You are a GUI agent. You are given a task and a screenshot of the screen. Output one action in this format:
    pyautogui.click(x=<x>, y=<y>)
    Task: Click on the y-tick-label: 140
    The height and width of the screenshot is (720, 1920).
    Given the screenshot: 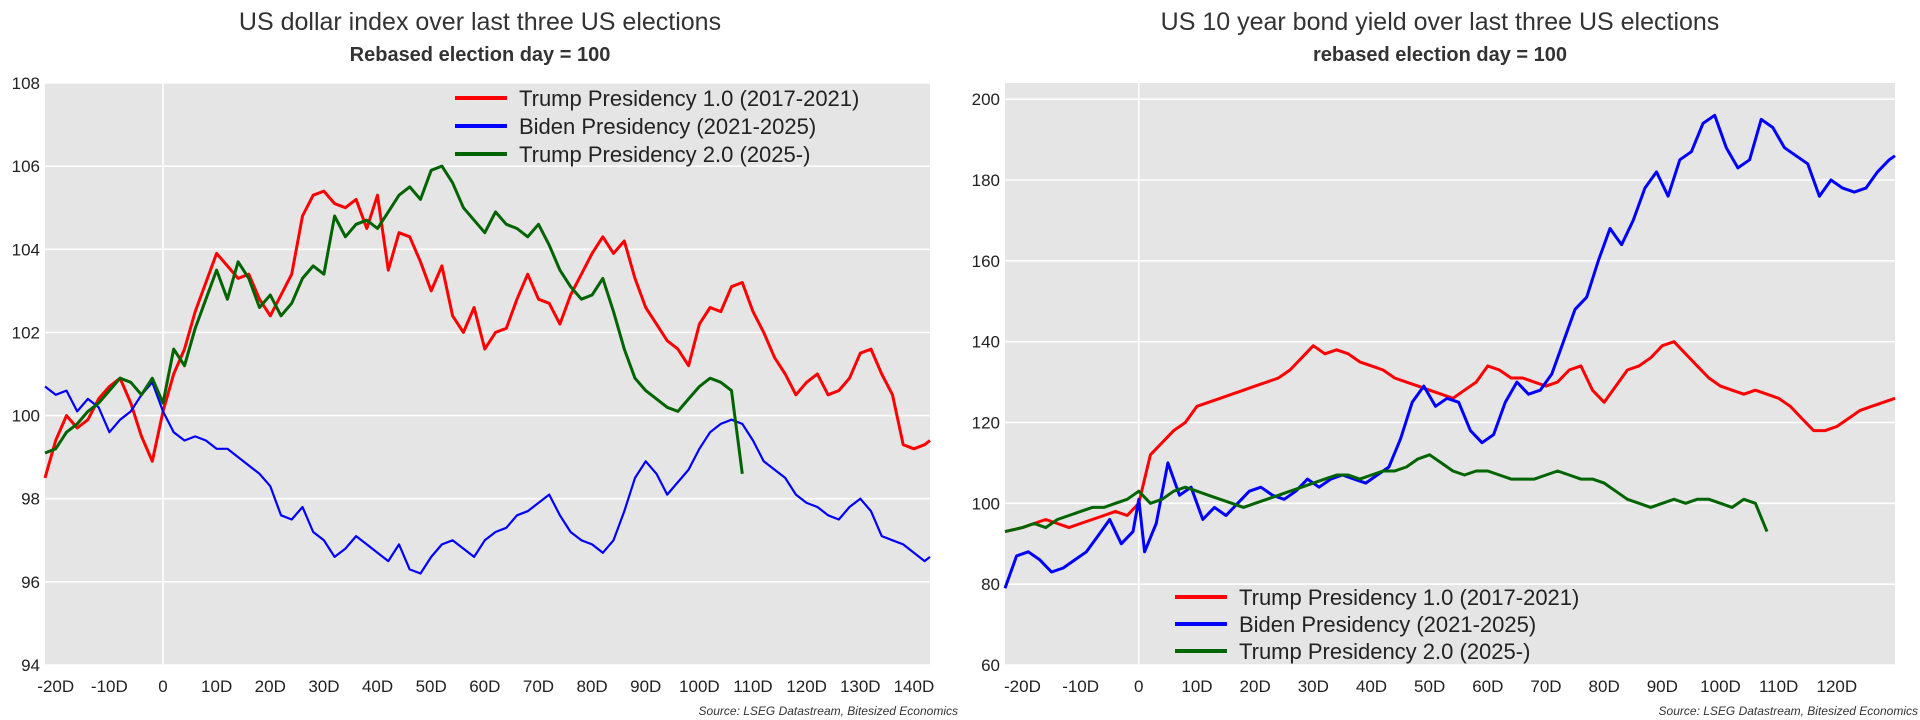 What is the action you would take?
    pyautogui.click(x=986, y=342)
    